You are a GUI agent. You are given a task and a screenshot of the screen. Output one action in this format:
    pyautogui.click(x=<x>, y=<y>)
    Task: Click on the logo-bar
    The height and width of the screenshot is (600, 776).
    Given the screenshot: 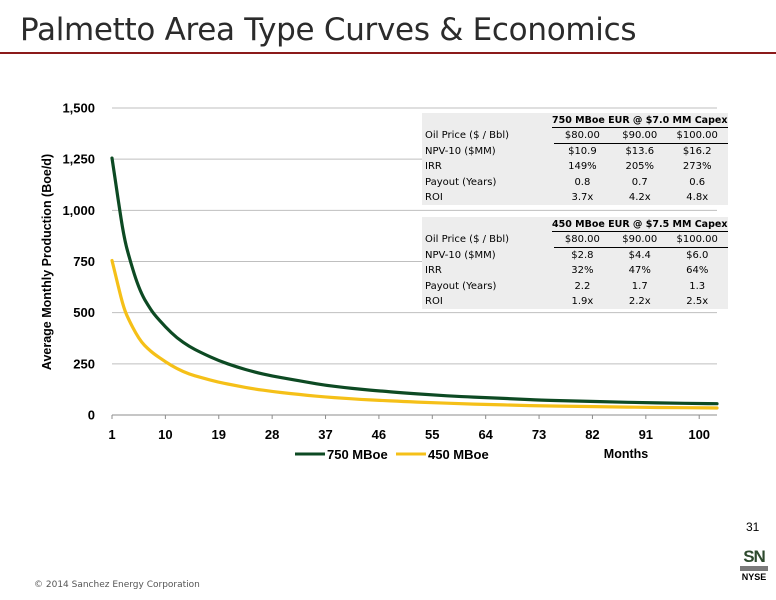 What is the action you would take?
    pyautogui.click(x=754, y=568)
    